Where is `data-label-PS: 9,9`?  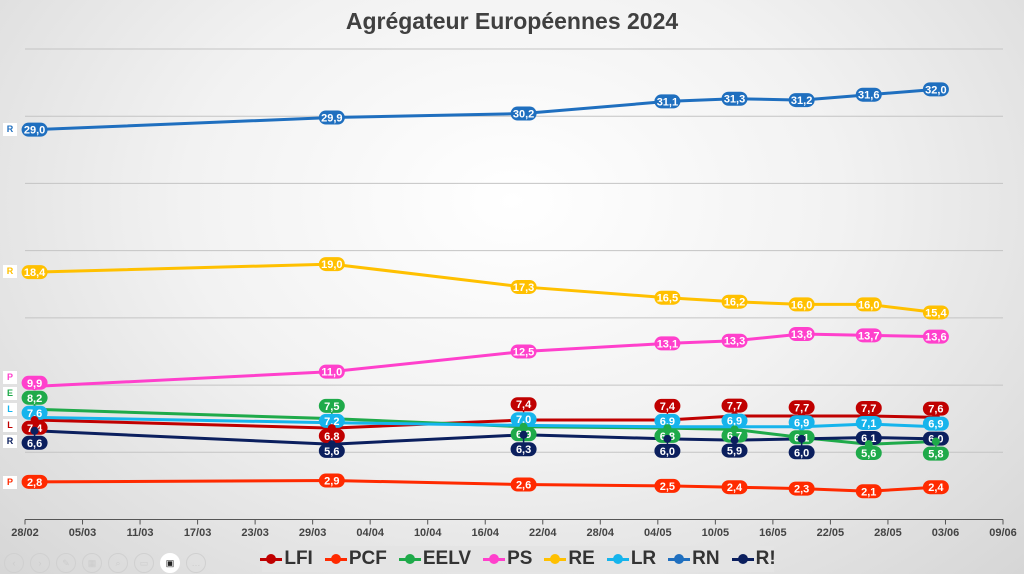
data-label-PS: 9,9 is located at coordinates (34, 384).